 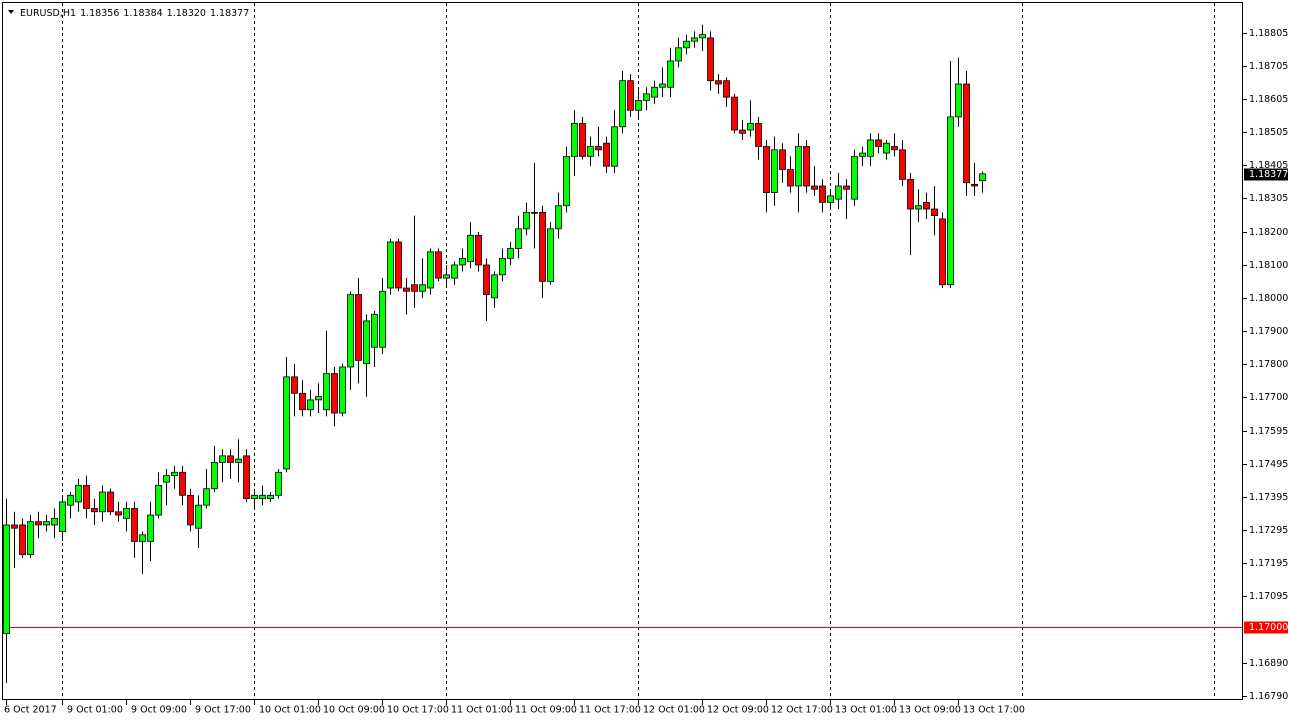 I want to click on level-label-box, so click(x=1266, y=627).